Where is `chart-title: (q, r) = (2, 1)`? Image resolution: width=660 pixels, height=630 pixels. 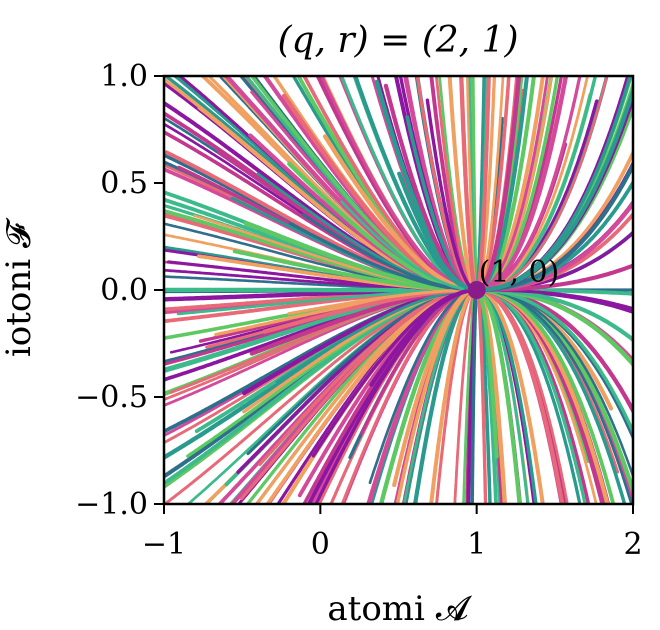 chart-title: (q, r) = (2, 1) is located at coordinates (397, 40).